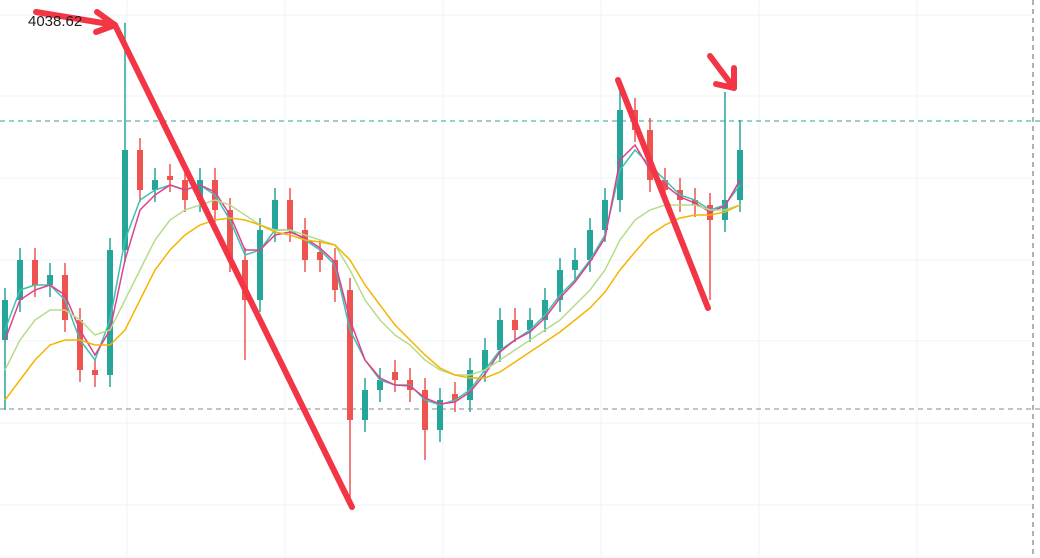 The image size is (1040, 558). Describe the element at coordinates (663, 194) in the screenshot. I see `annotation-line` at that location.